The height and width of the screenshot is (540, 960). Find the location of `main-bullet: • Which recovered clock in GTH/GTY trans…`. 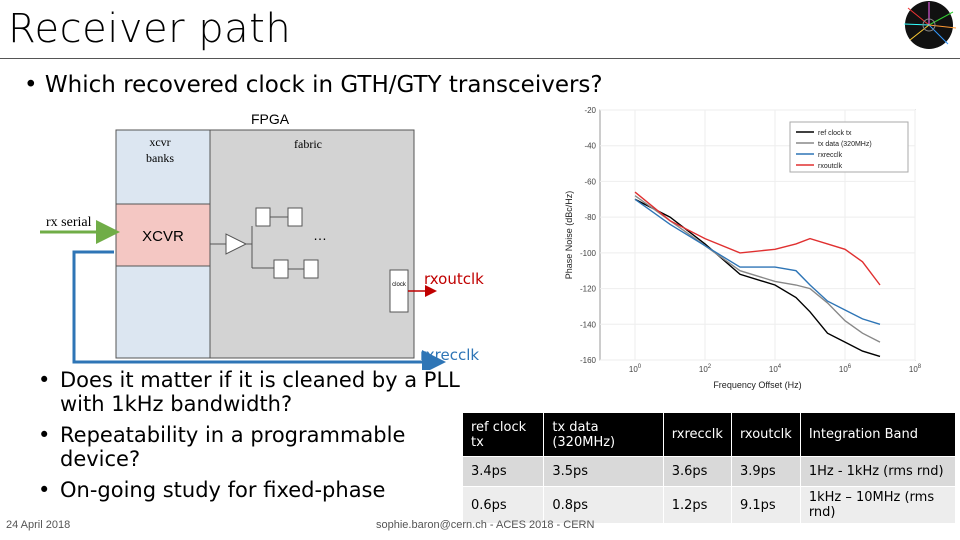

main-bullet: • Which recovered clock in GTH/GTY trans… is located at coordinates (313, 85).